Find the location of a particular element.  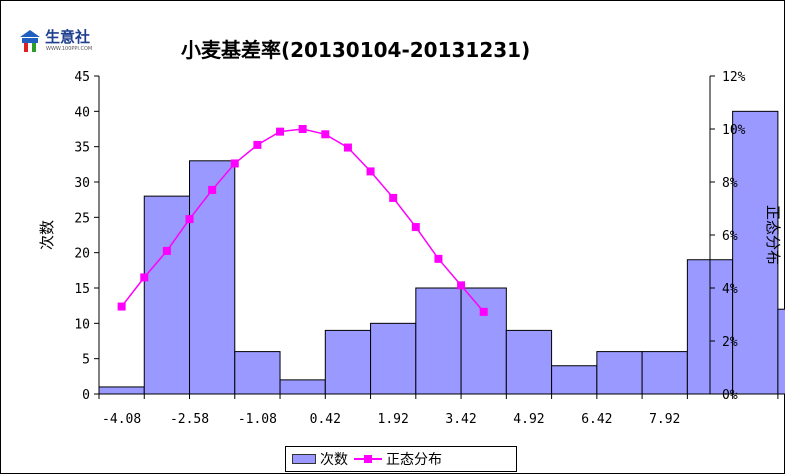

y2-tick-label: 12% is located at coordinates (734, 77).